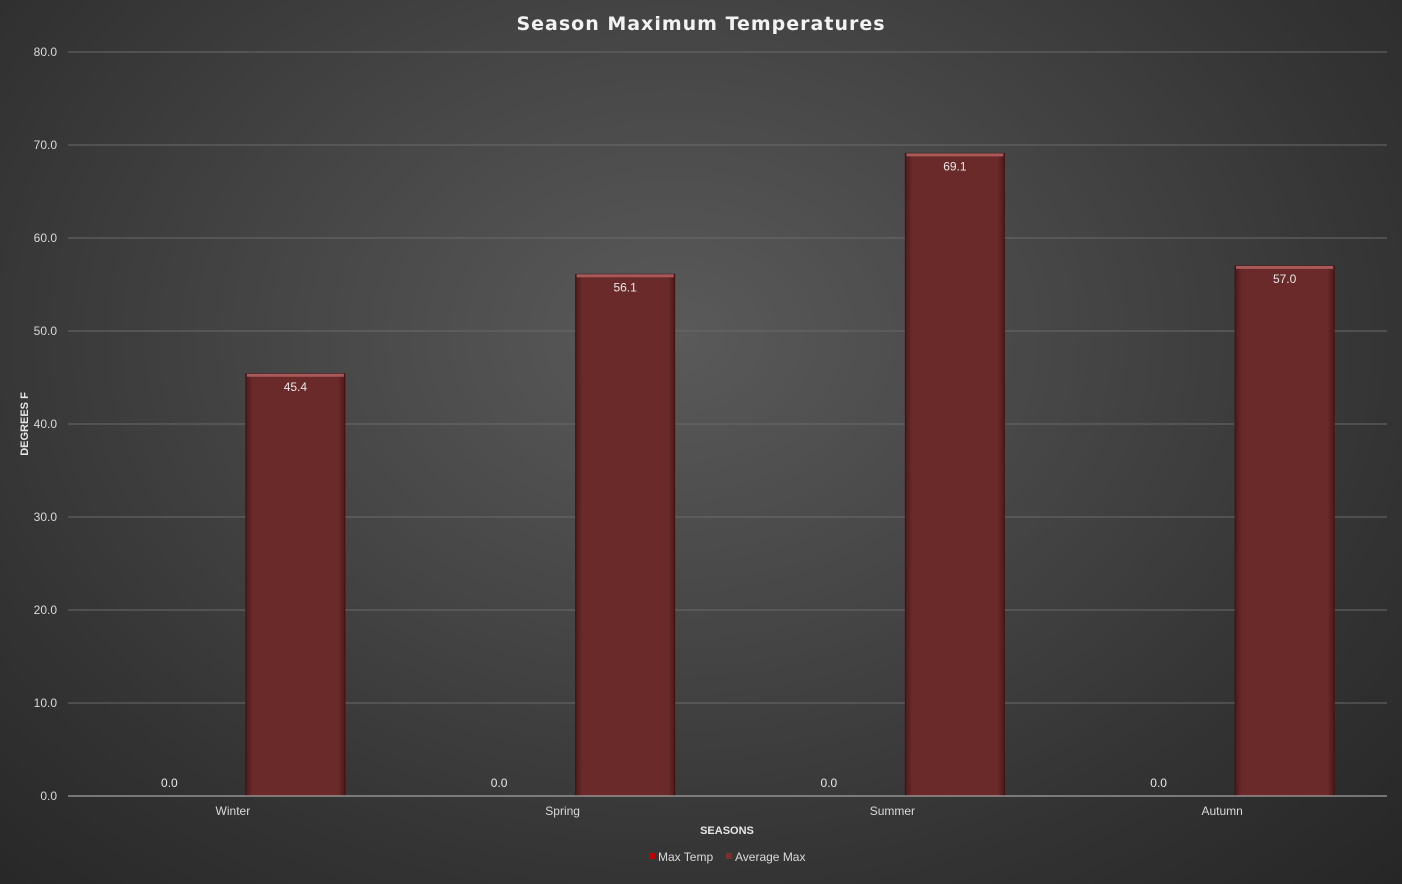 This screenshot has width=1402, height=884. What do you see at coordinates (296, 387) in the screenshot?
I see `data-label-average-max: 45.4` at bounding box center [296, 387].